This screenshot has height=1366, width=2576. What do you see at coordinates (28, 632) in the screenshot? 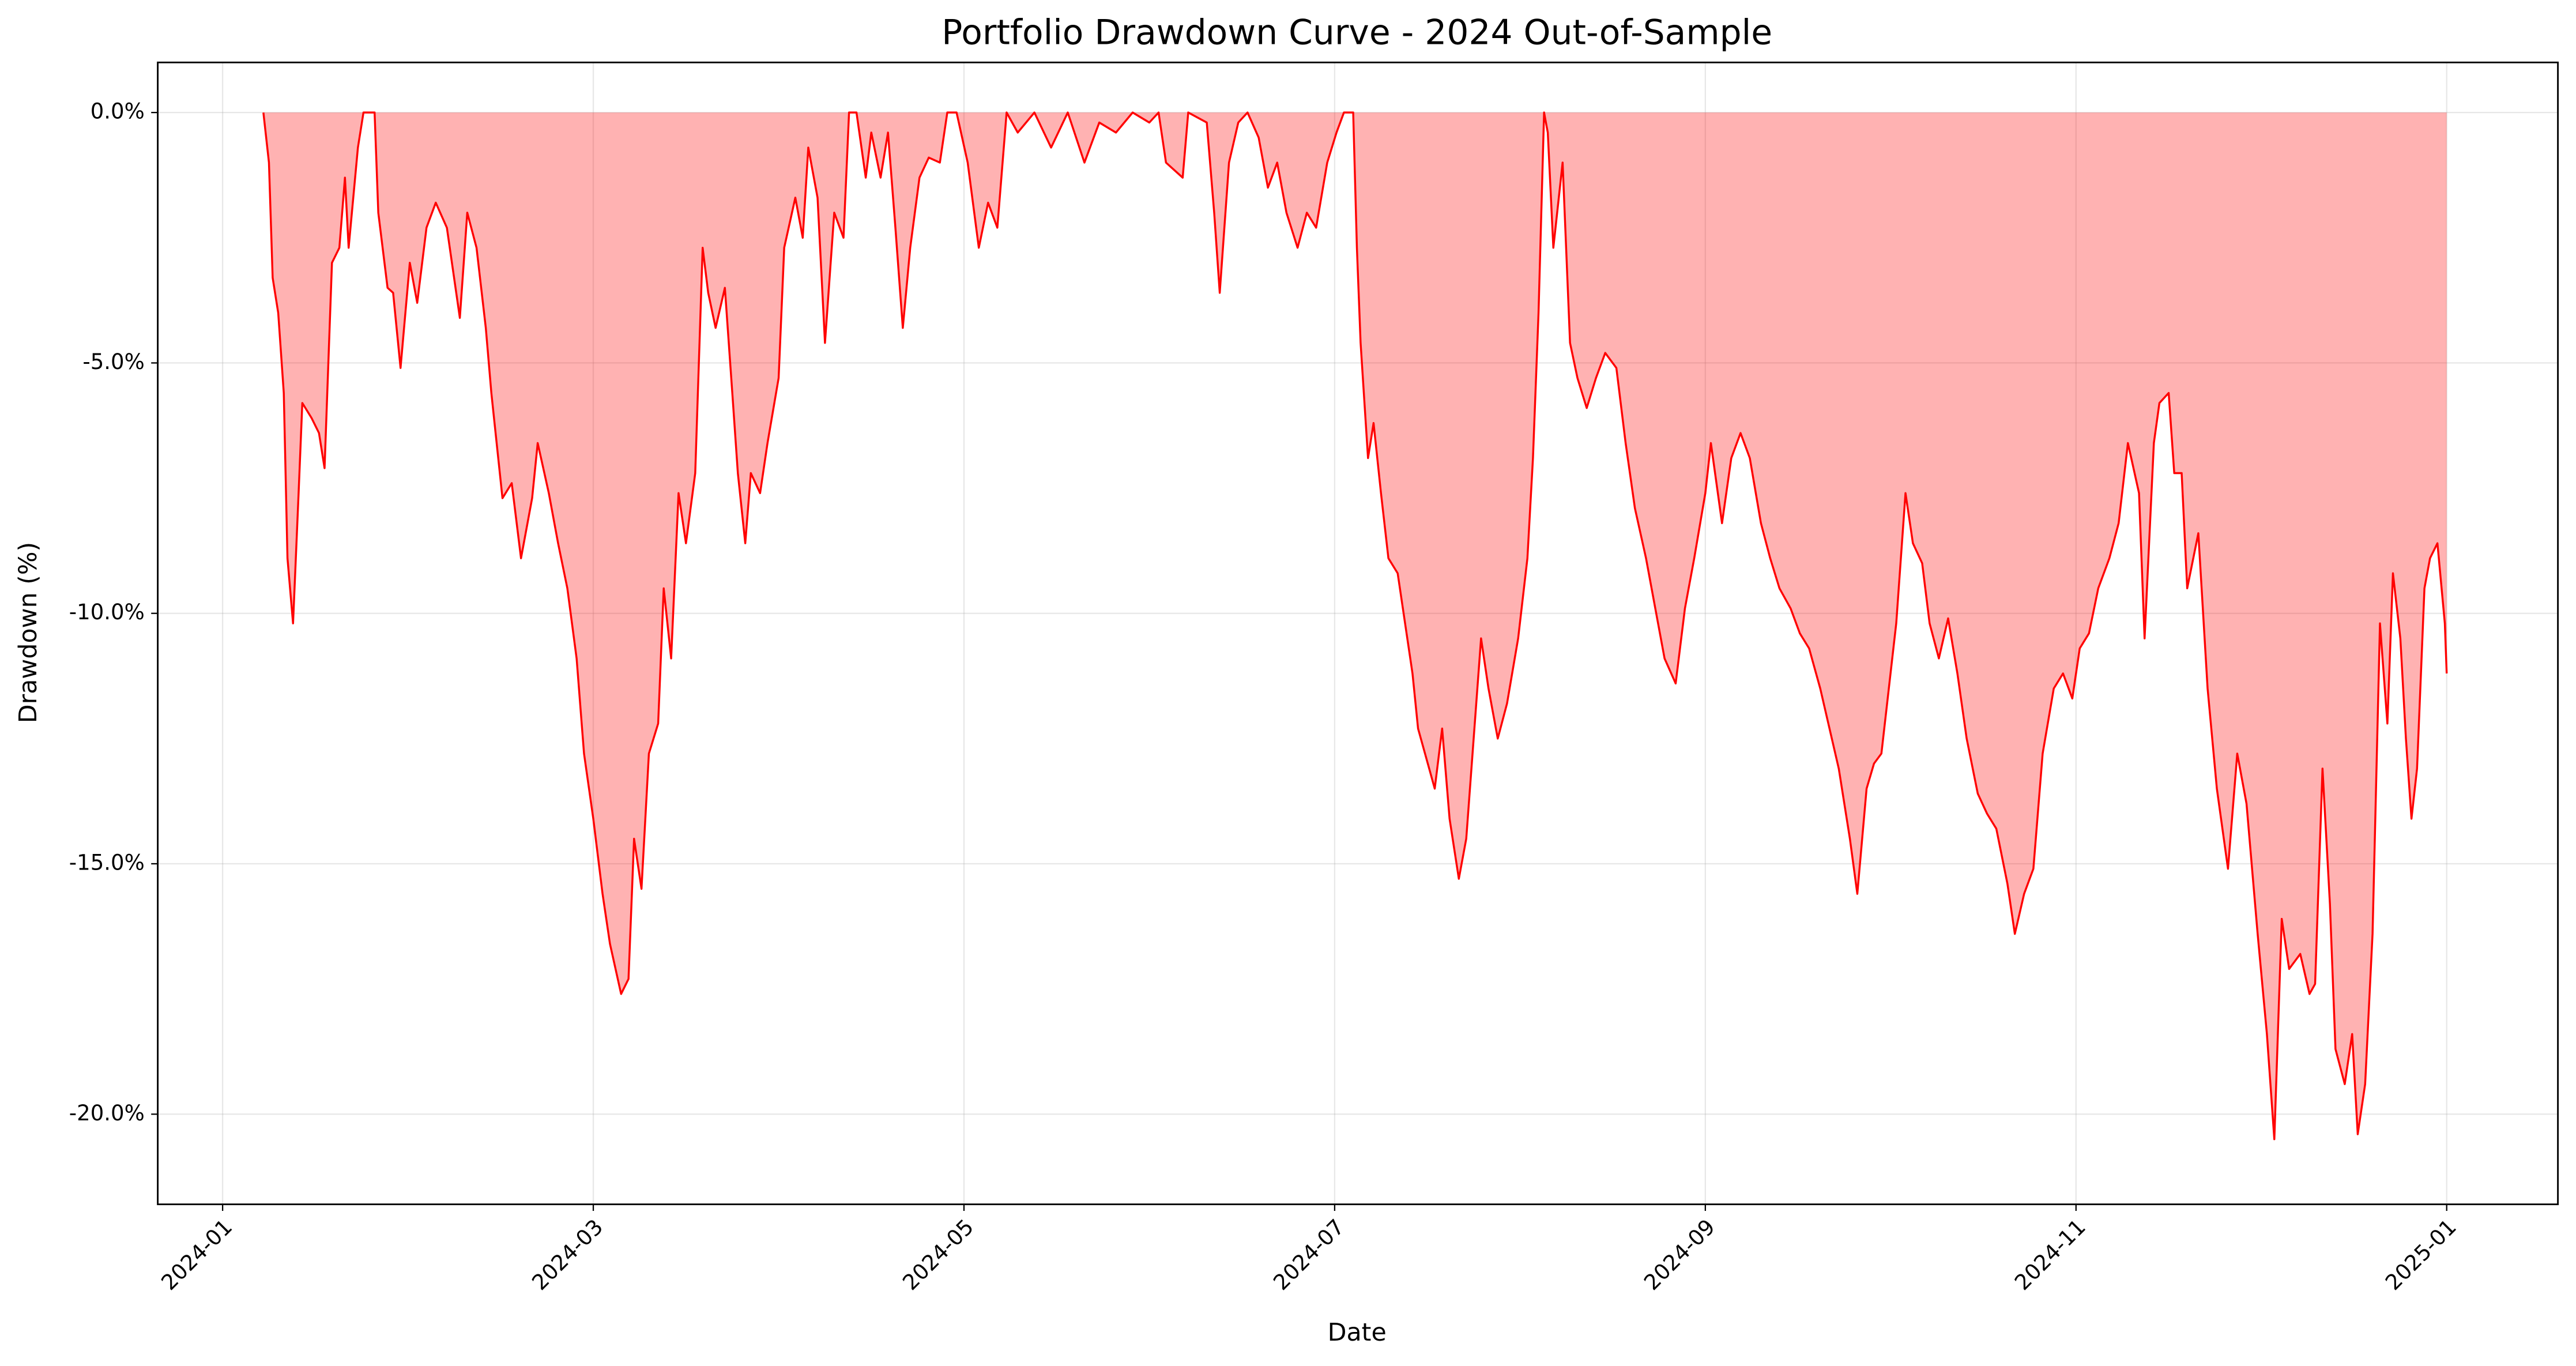
I see `y-axis-label: Drawdown (%)` at bounding box center [28, 632].